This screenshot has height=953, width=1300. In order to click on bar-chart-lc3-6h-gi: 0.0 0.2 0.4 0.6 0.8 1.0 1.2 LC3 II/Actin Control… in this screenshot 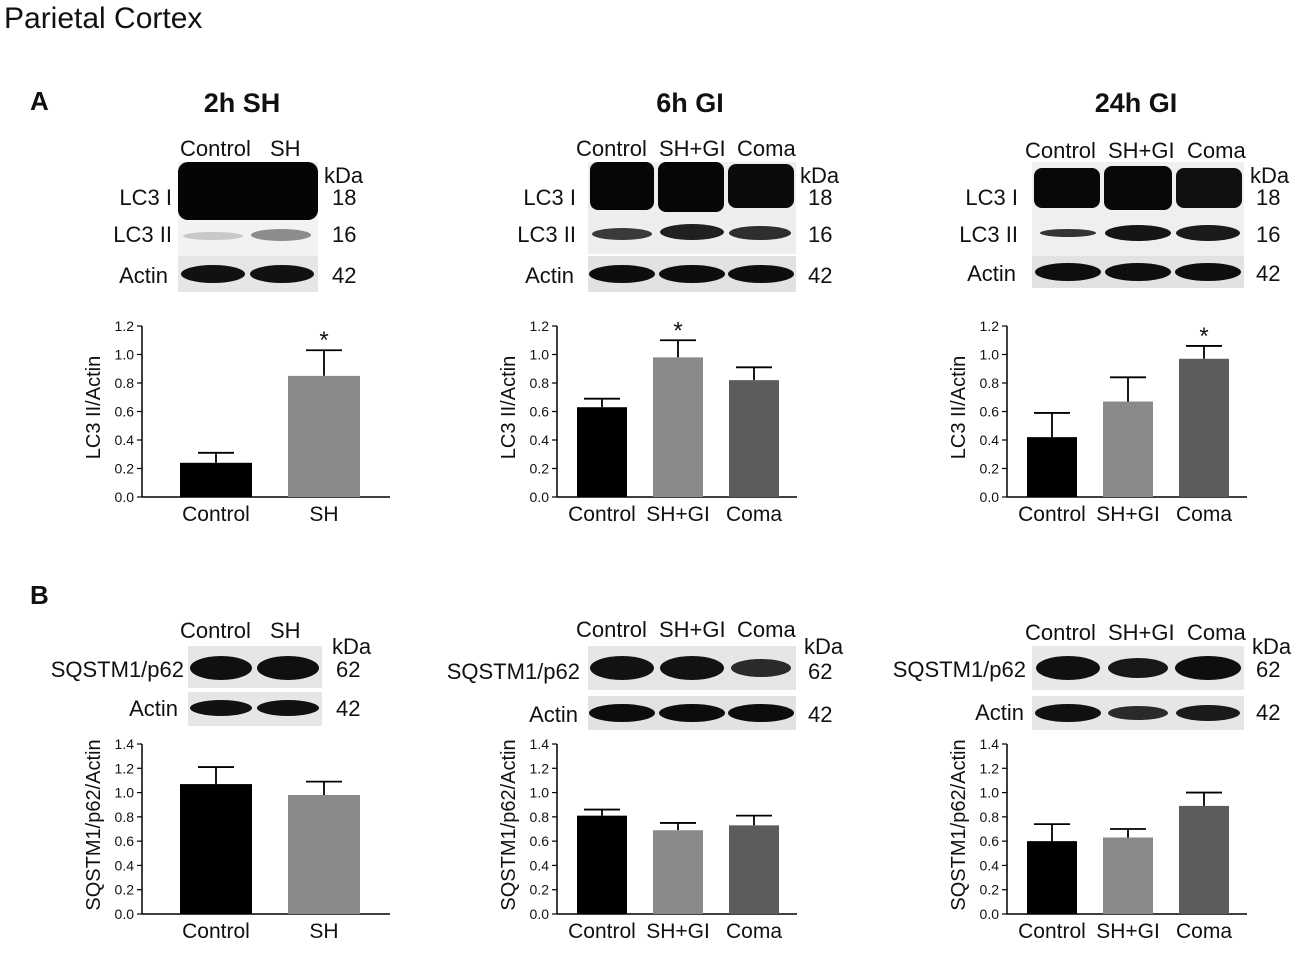, I will do `click(647, 421)`.